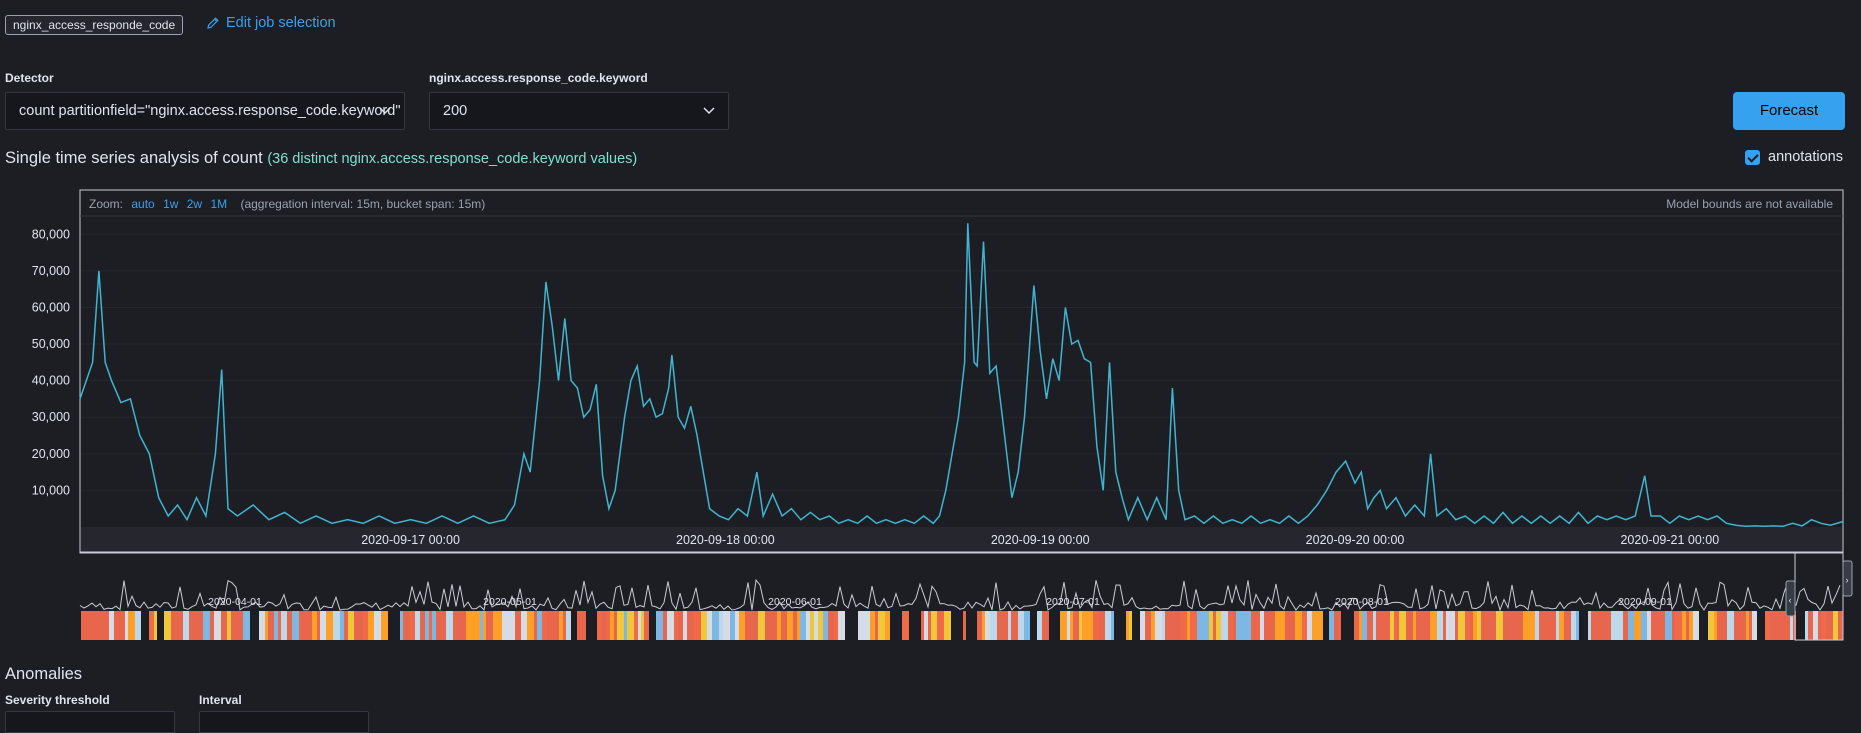  What do you see at coordinates (90, 722) in the screenshot?
I see `severity-threshold-select` at bounding box center [90, 722].